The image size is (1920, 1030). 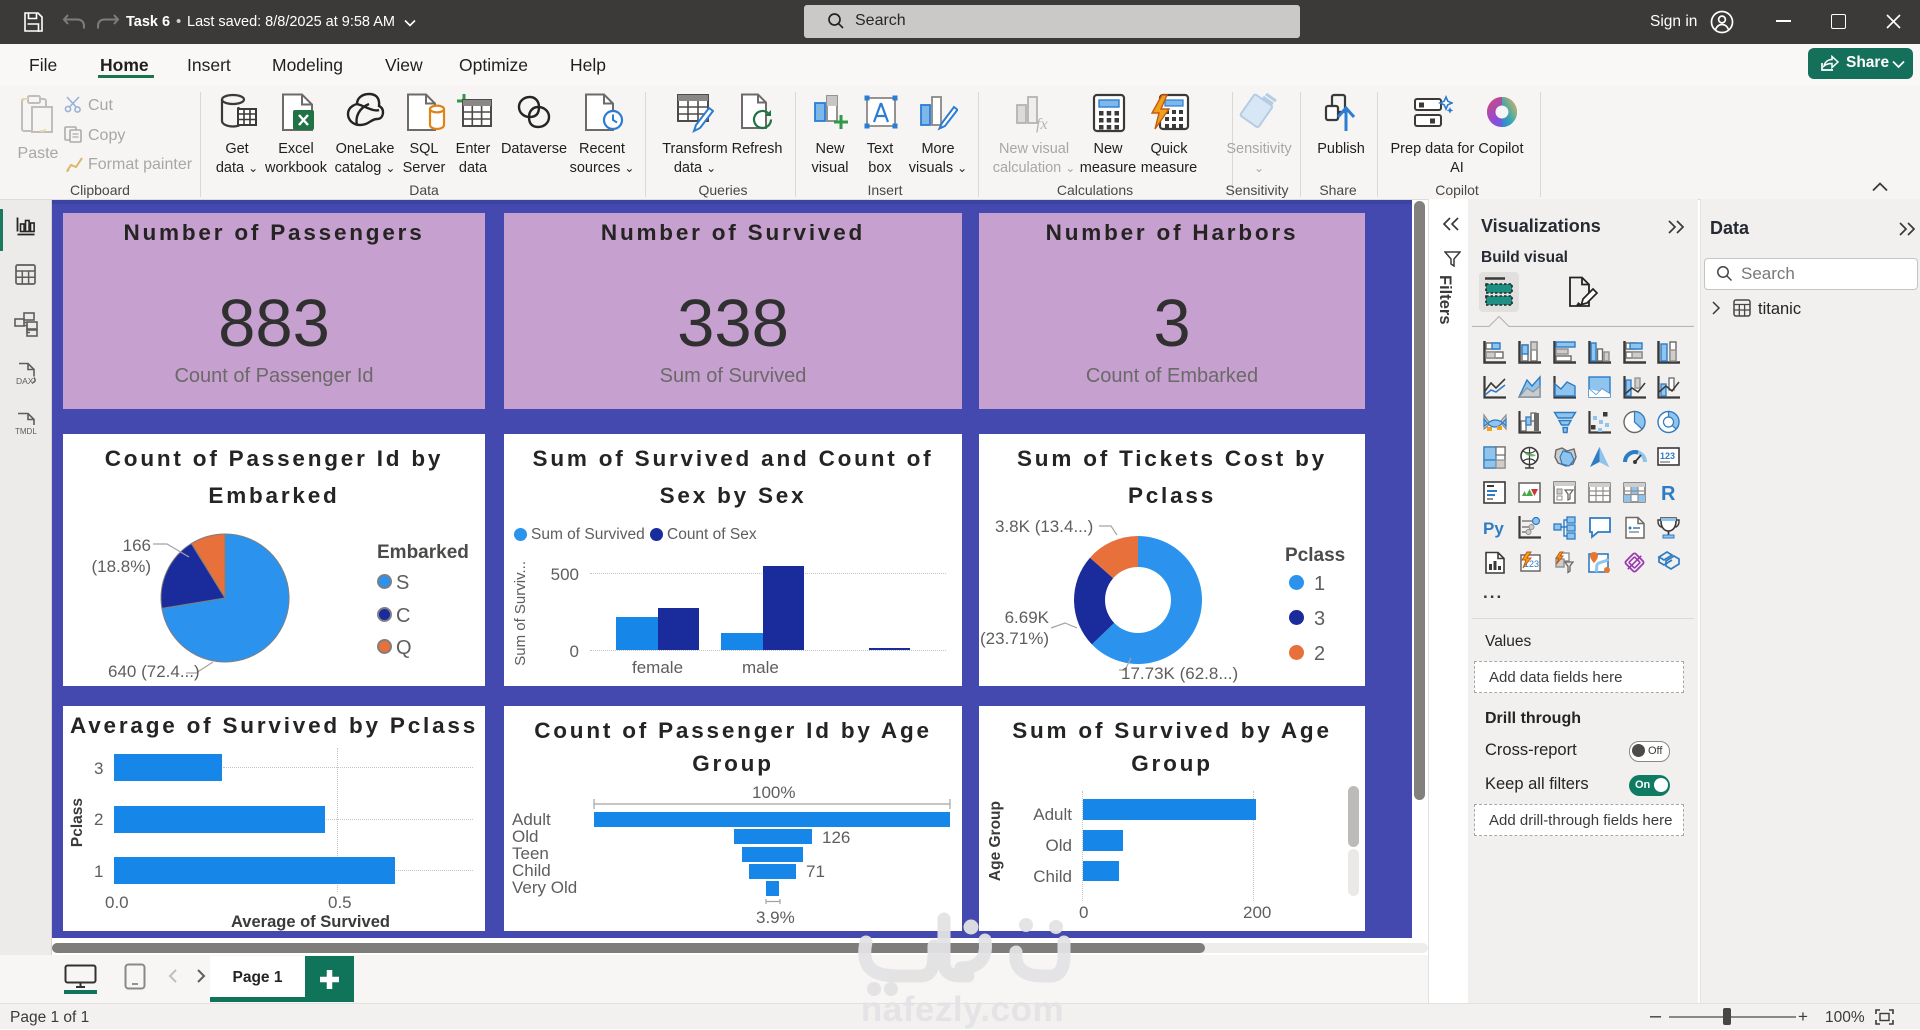 I want to click on svg-text: R, so click(x=1668, y=494).